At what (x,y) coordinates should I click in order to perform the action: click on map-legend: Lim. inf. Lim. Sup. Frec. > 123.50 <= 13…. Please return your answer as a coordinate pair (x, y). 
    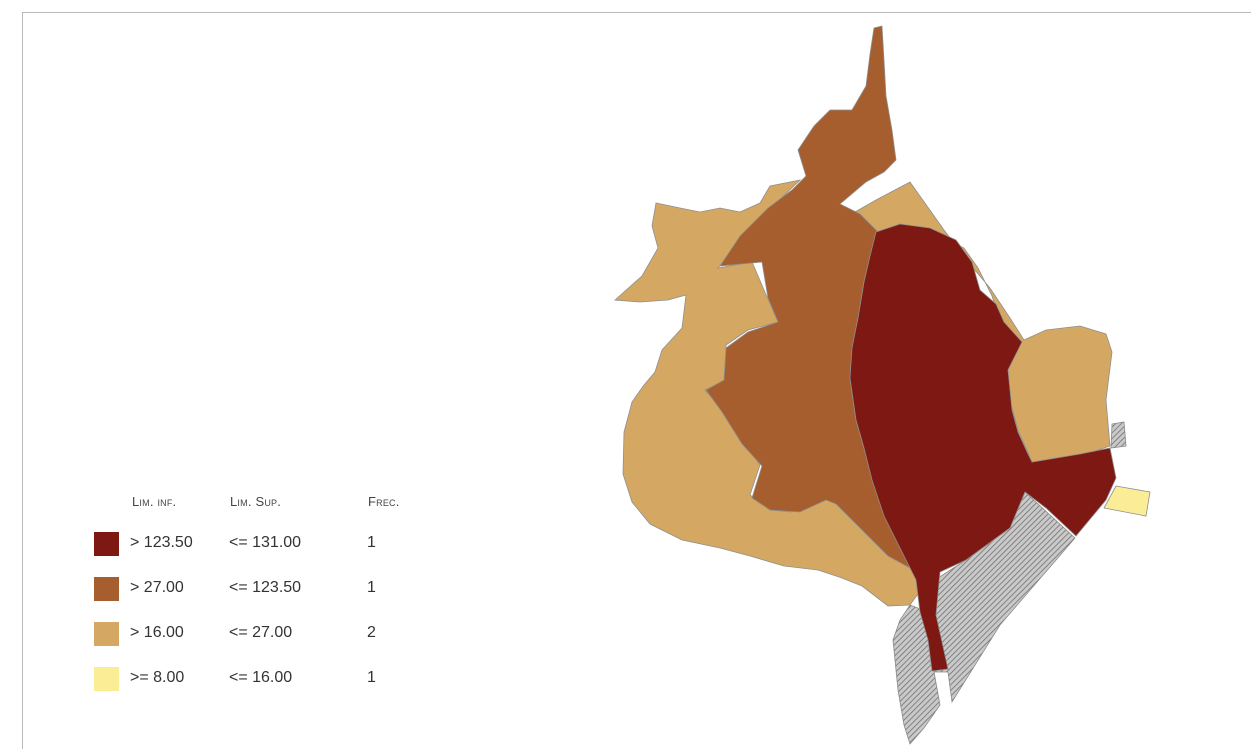
    Looking at the image, I should click on (264, 598).